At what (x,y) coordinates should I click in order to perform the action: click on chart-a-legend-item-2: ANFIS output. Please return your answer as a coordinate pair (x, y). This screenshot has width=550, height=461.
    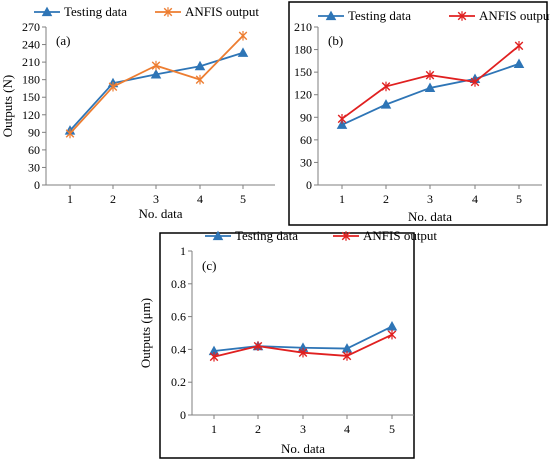
    Looking at the image, I should click on (207, 11).